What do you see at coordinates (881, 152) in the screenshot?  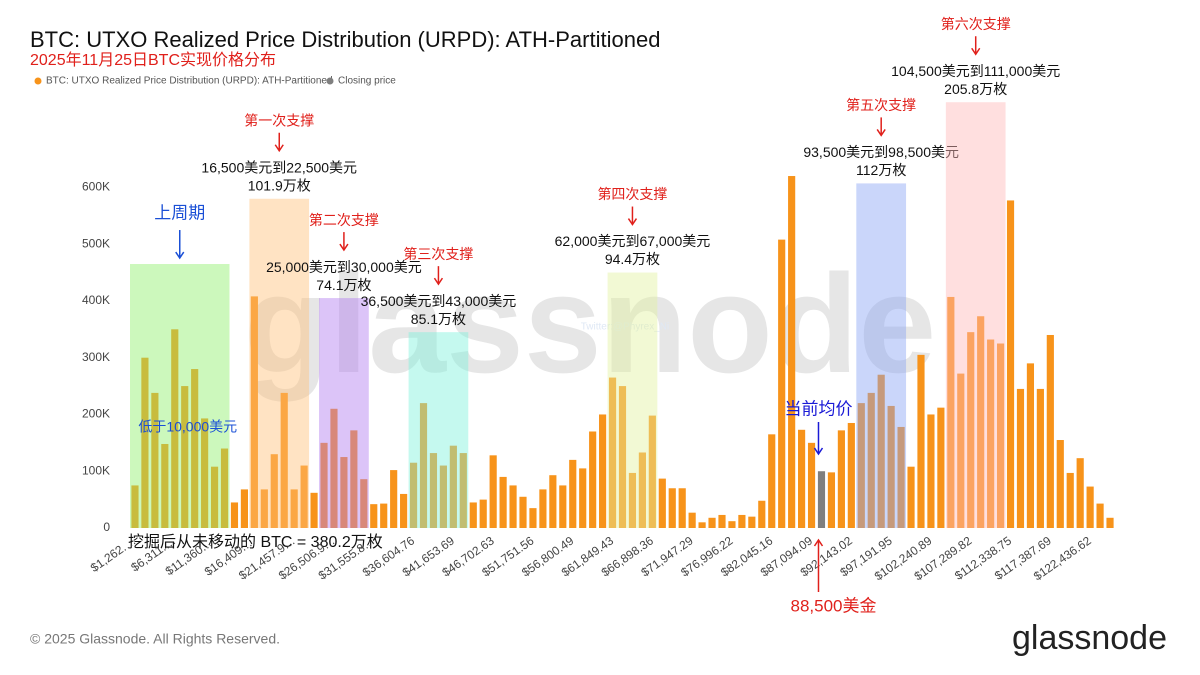 I see `zone-range: 93,500美元到98,500美元` at bounding box center [881, 152].